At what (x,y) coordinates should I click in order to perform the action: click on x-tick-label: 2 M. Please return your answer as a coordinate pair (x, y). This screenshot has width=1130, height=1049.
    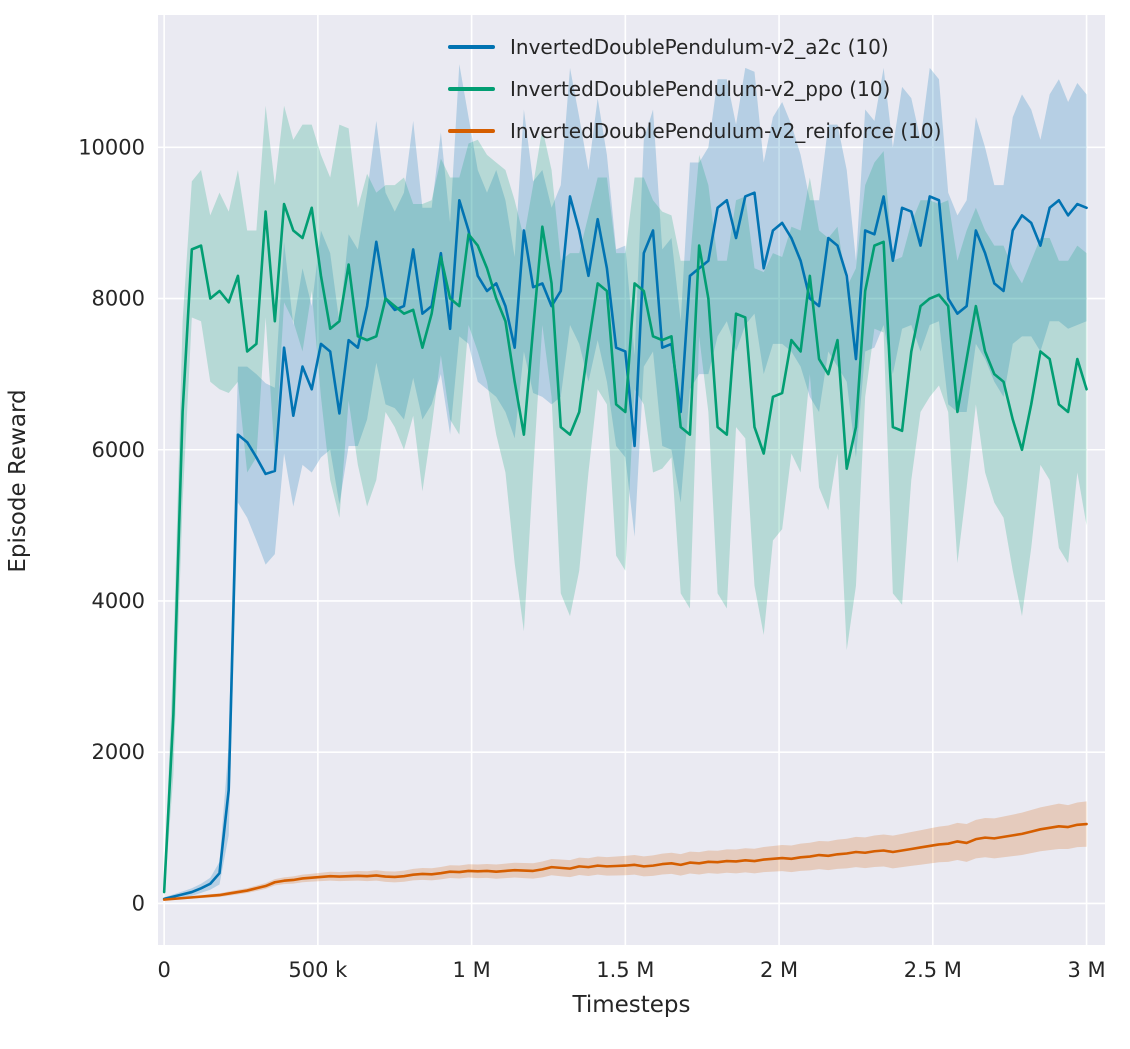
    Looking at the image, I should click on (779, 970).